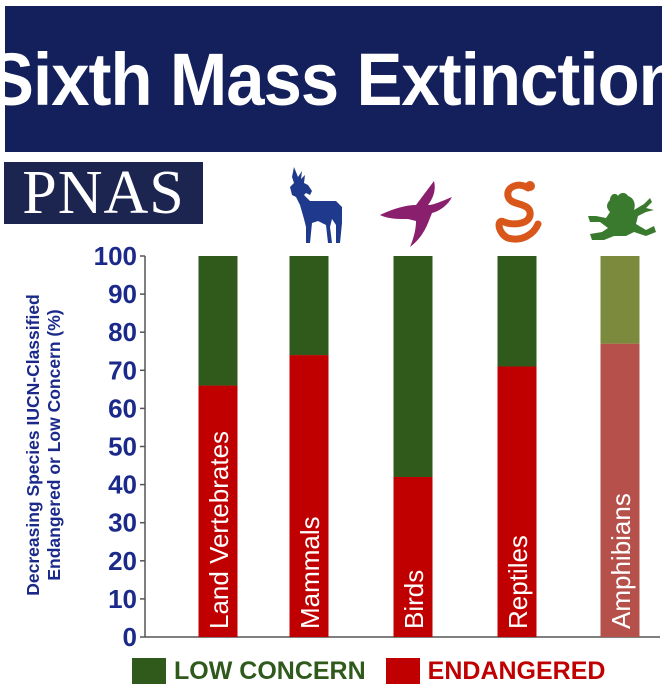 The width and height of the screenshot is (665, 687). I want to click on page-title: Sixth Mass Extinction, so click(332, 79).